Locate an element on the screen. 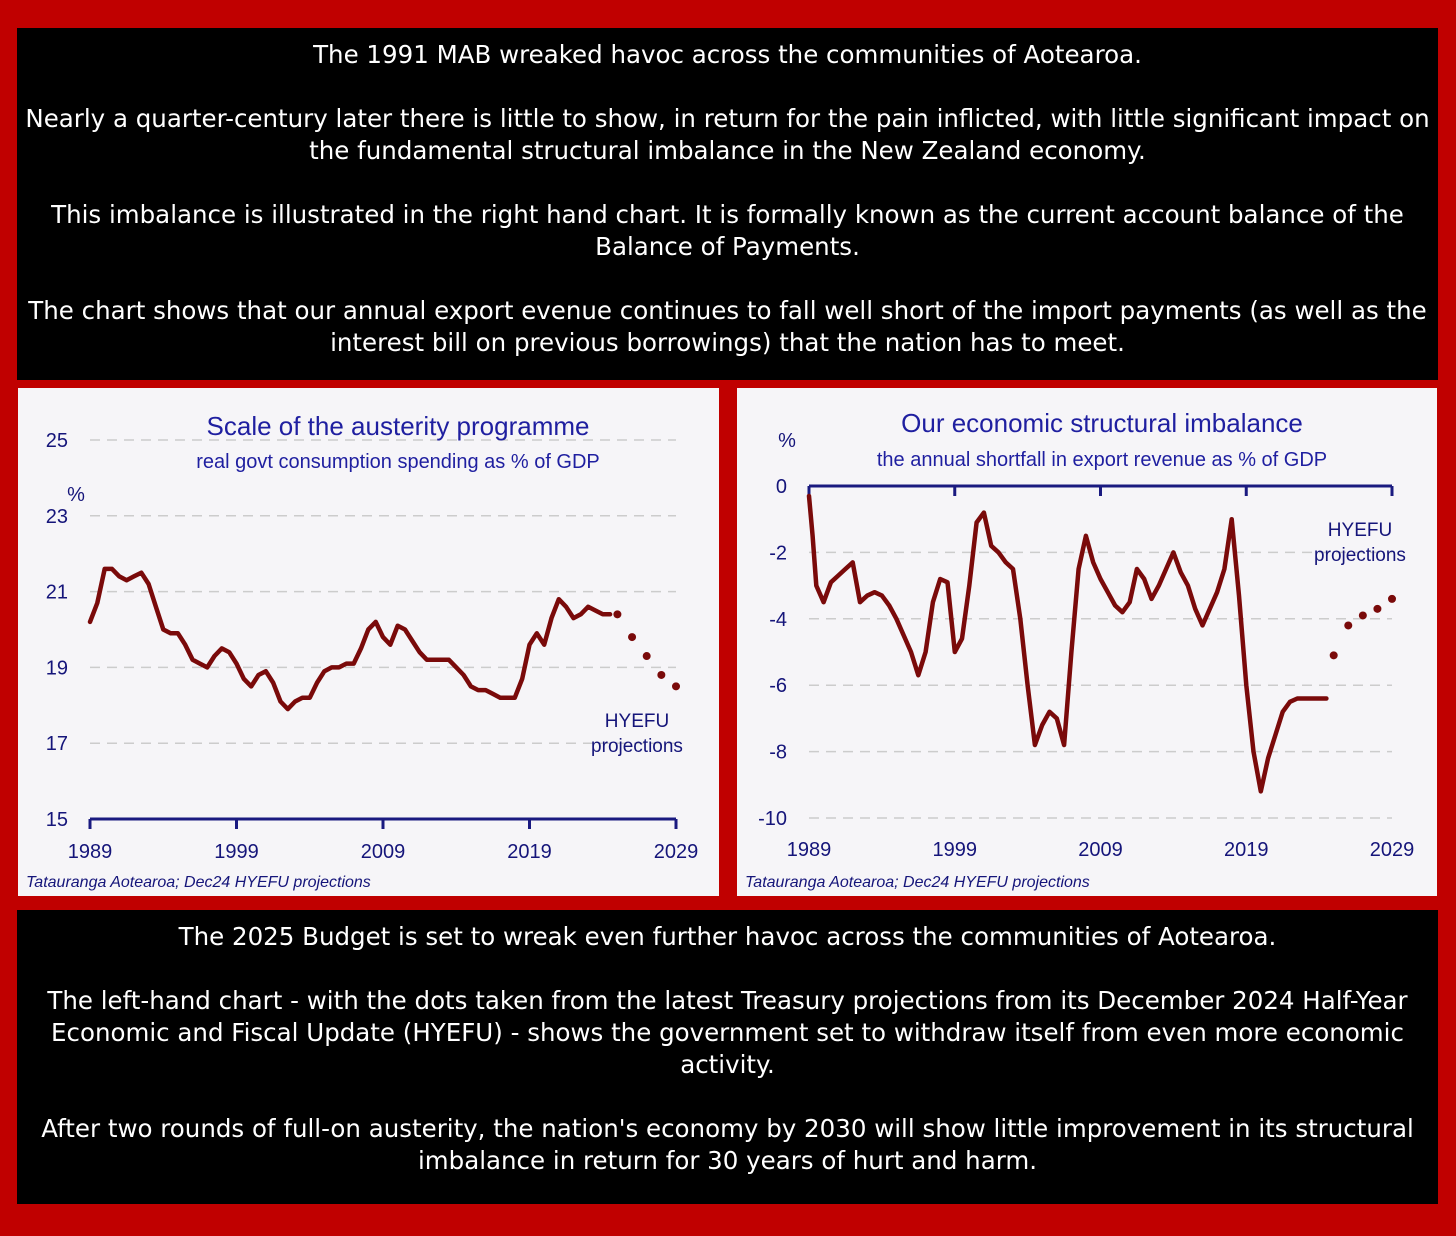 The image size is (1456, 1236). y-tick-label: 25 is located at coordinates (57, 441).